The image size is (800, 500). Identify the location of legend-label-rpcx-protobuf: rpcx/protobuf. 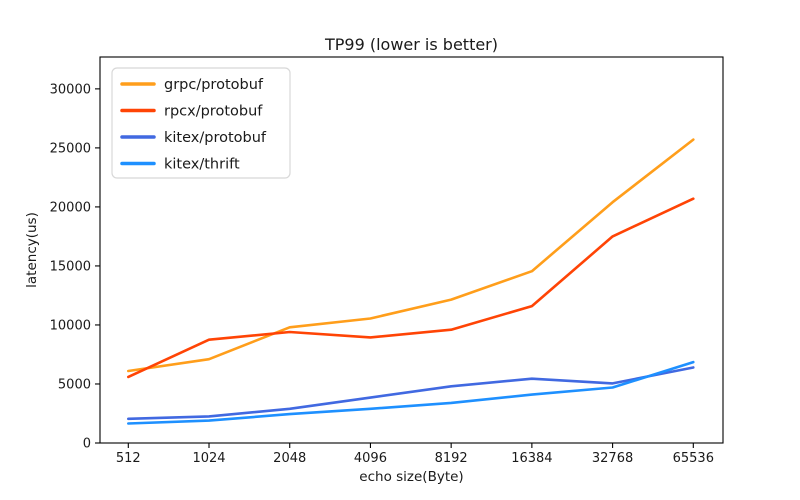
(213, 112).